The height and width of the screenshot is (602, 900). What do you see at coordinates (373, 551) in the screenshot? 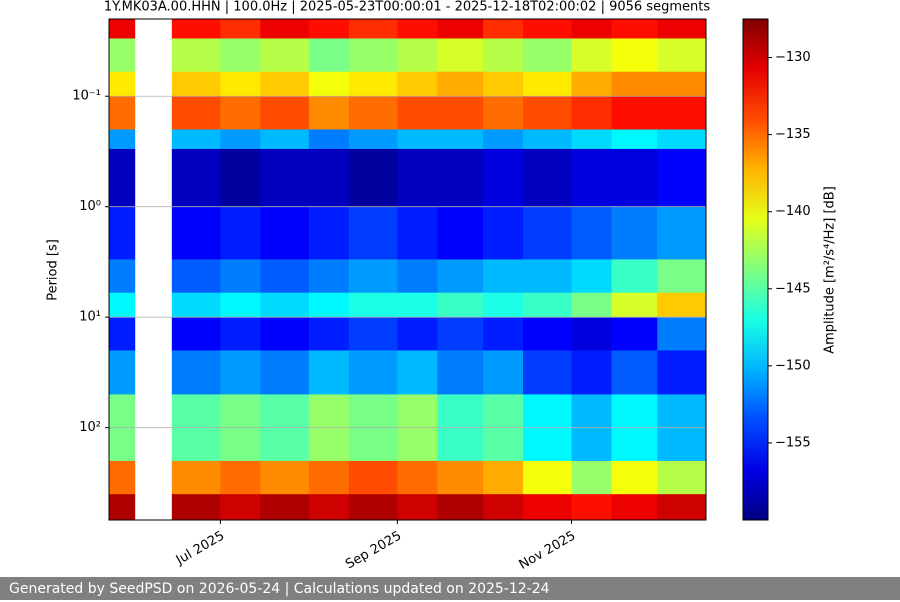
I see `x-tick-label: Sep 2025` at bounding box center [373, 551].